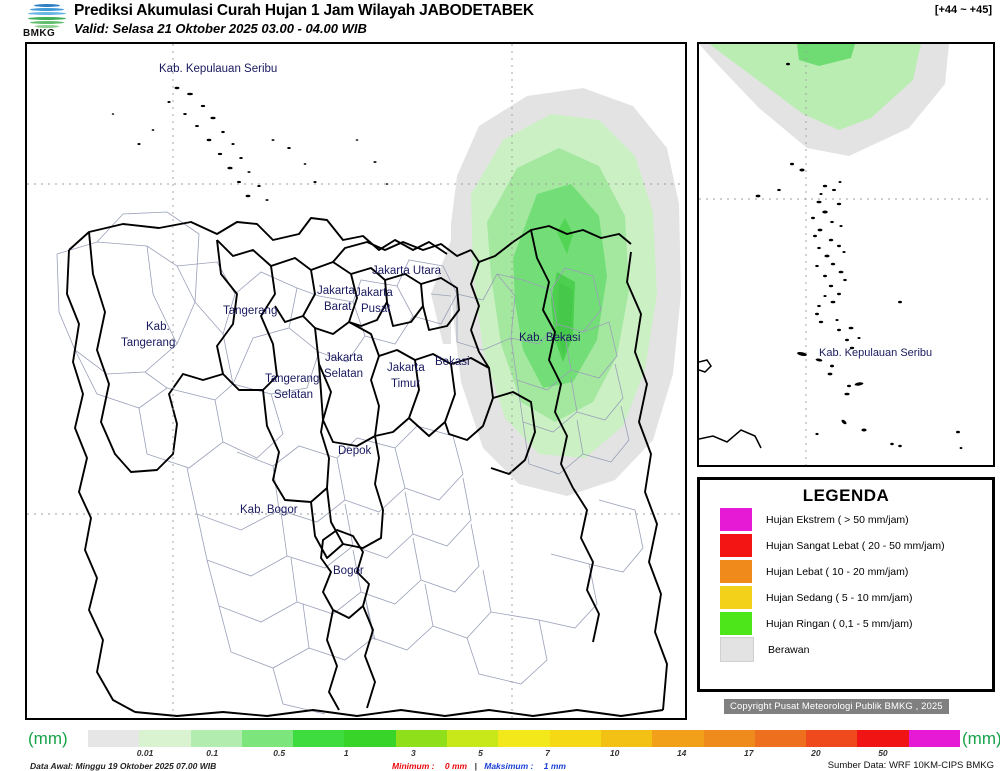  Describe the element at coordinates (250, 143) in the screenshot. I see `seribu-islands-main` at that location.